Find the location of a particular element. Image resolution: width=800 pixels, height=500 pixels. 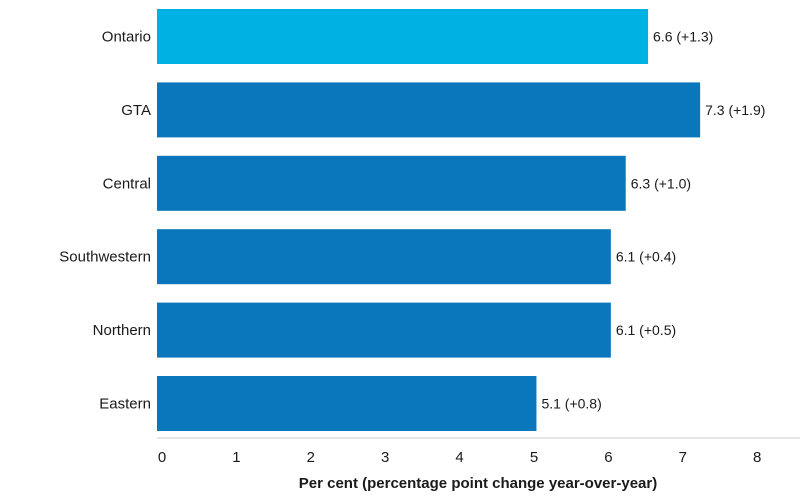

data-label-ontario: 6.6 (+1.3) is located at coordinates (683, 37).